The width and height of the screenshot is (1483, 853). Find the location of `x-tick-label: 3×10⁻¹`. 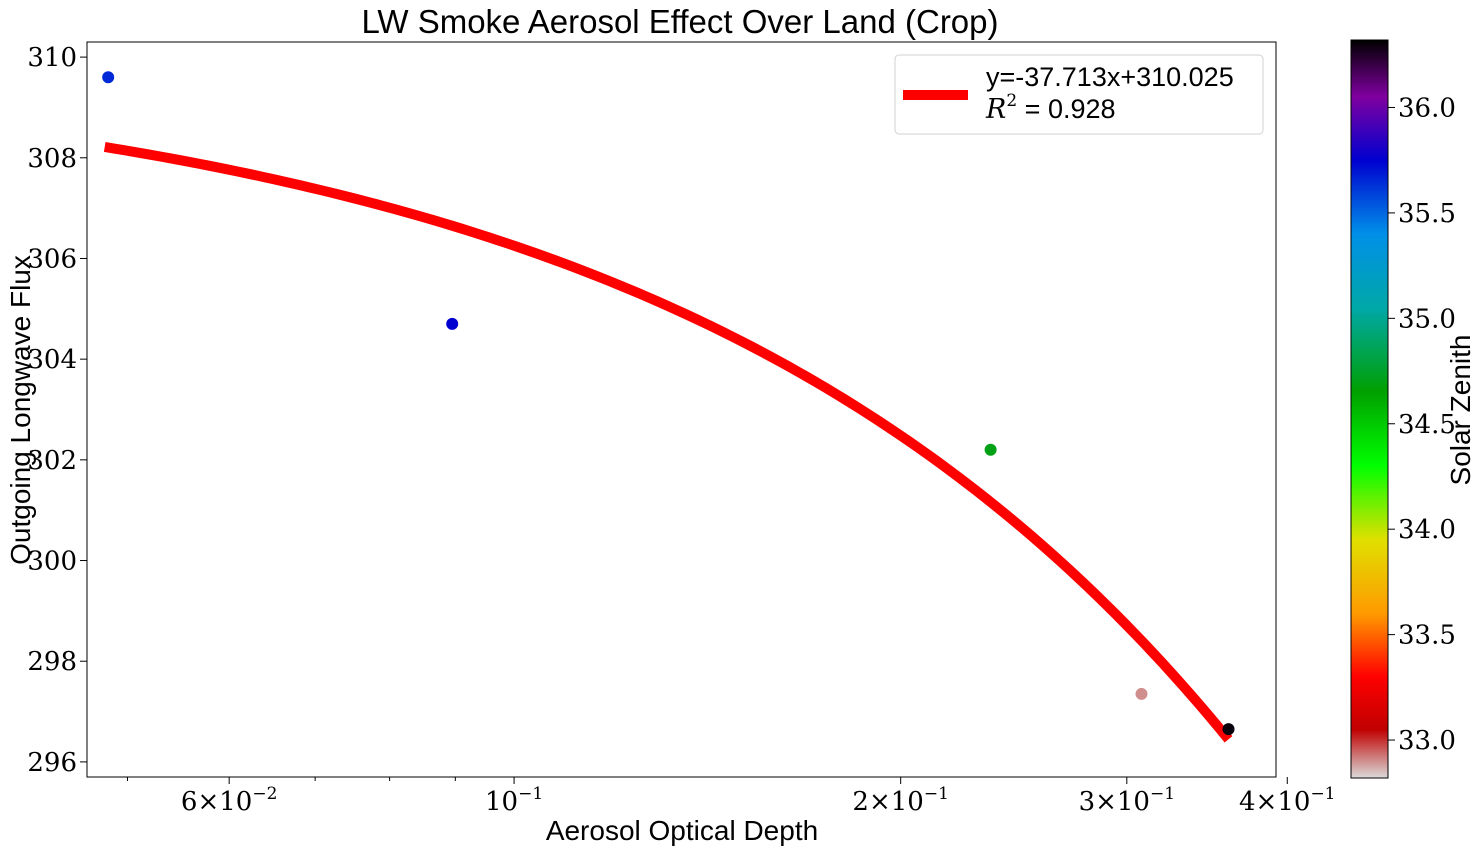

x-tick-label: 3×10⁻¹ is located at coordinates (1127, 800).